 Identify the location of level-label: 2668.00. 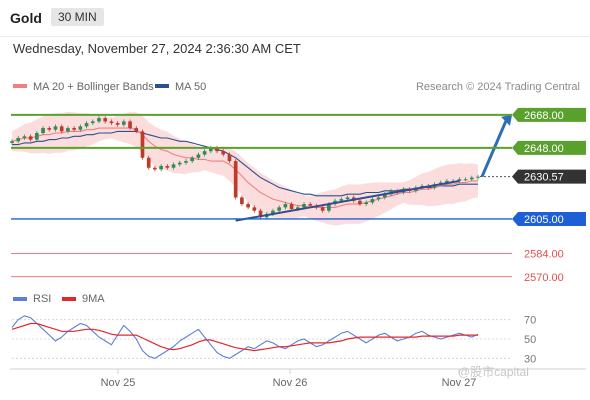
(544, 116).